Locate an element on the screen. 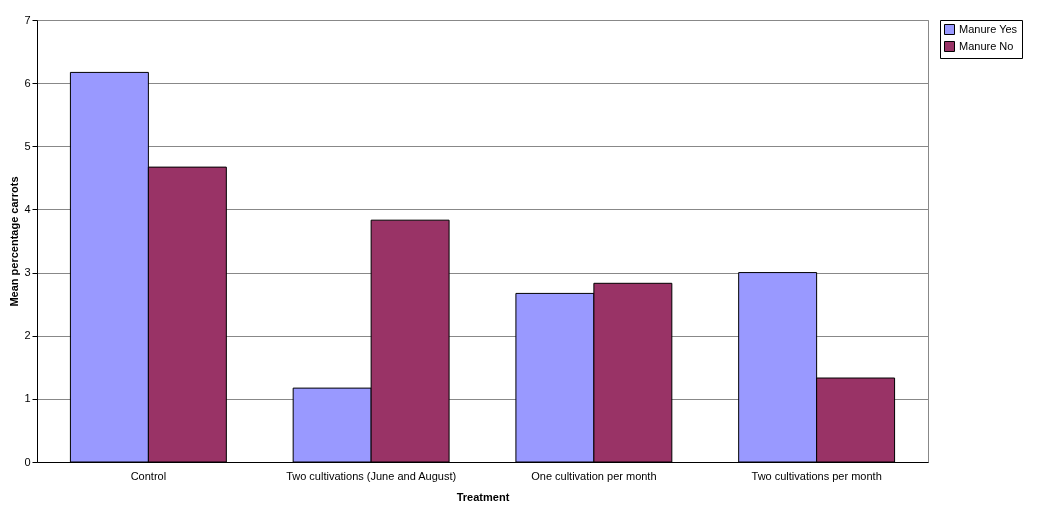 This screenshot has height=512, width=1050. y-tick-label: 0 is located at coordinates (27, 461).